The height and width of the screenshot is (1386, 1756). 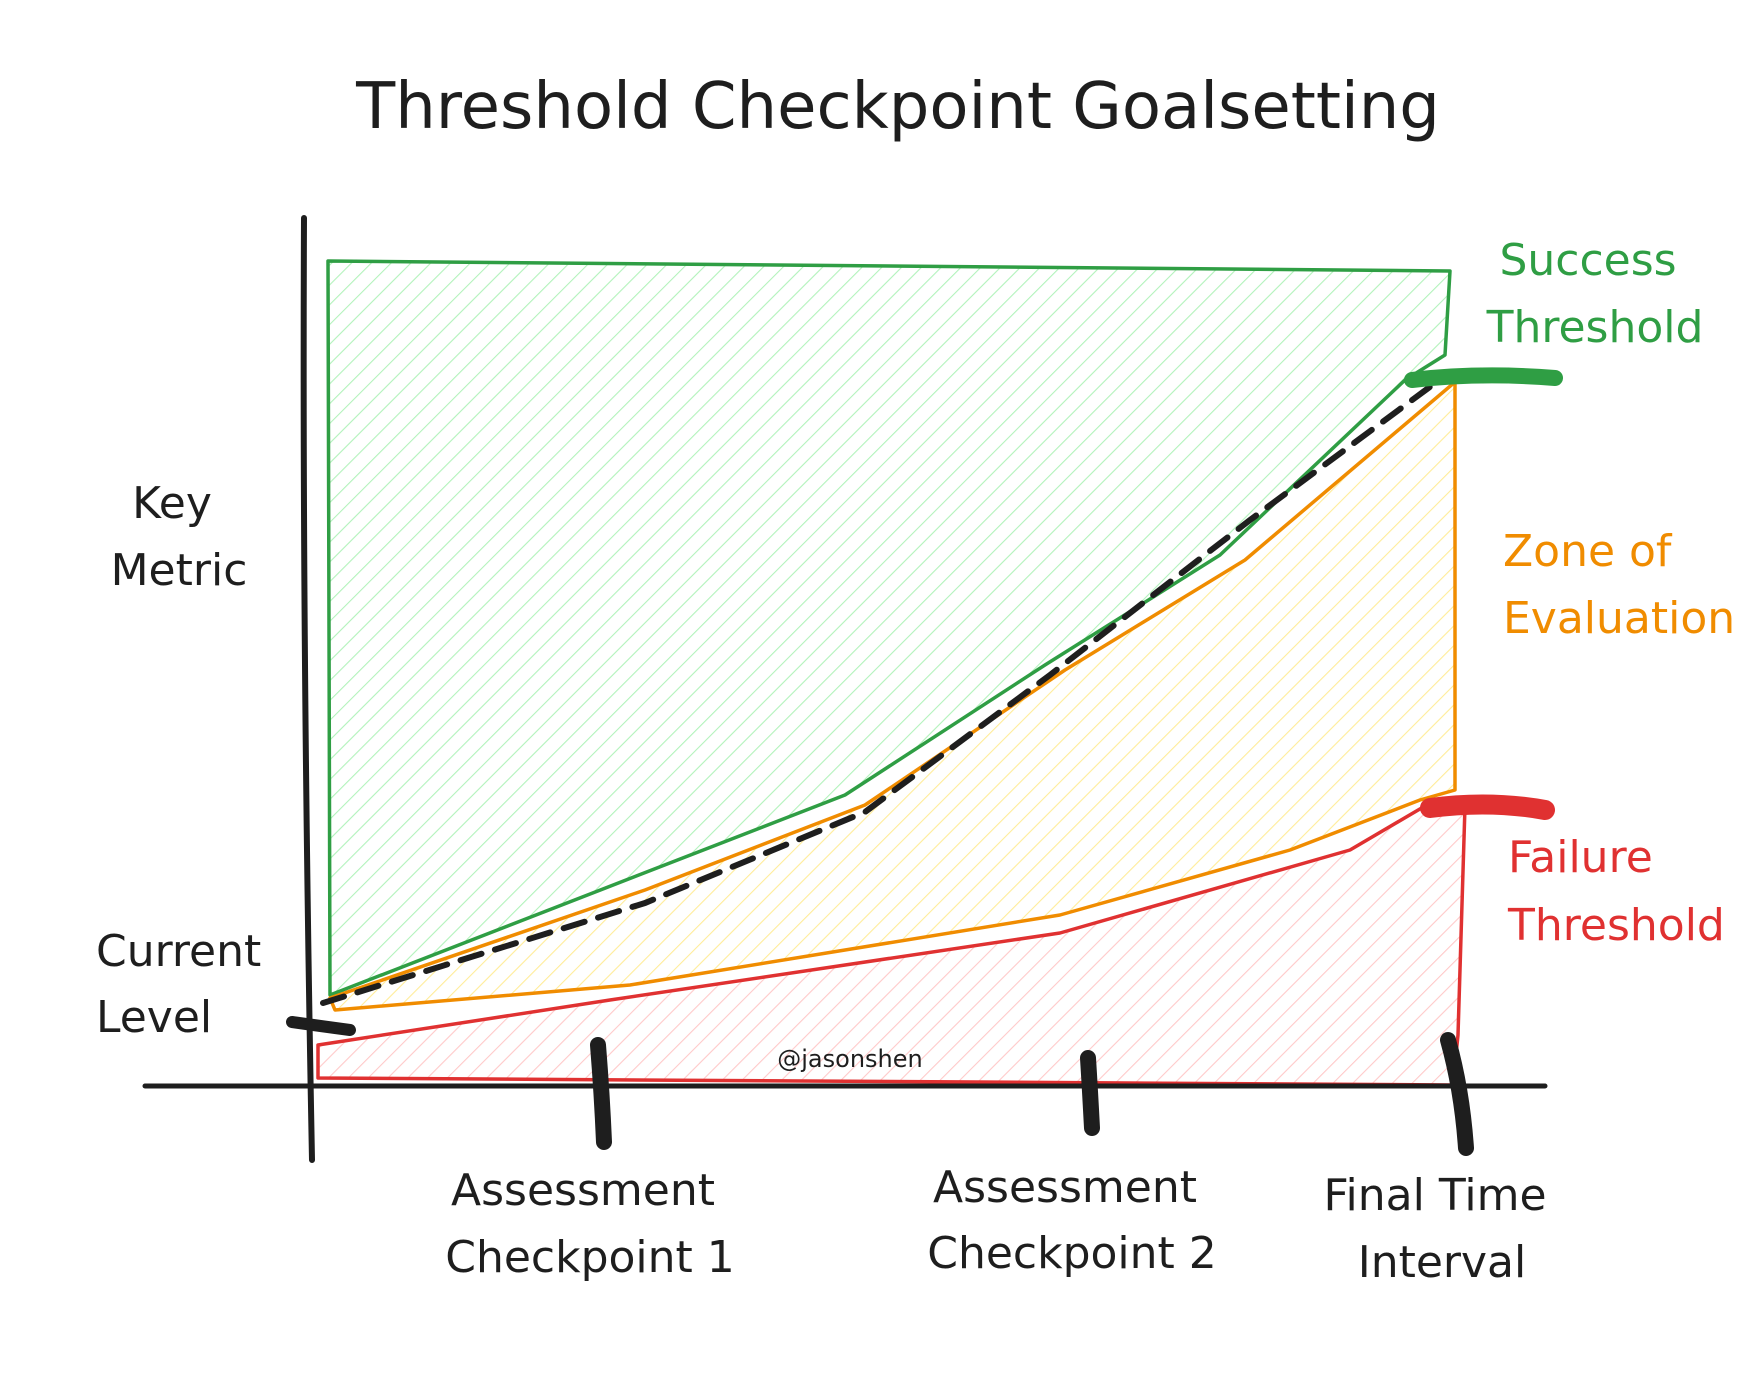 What do you see at coordinates (185, 984) in the screenshot?
I see `current-level-label: Current Level` at bounding box center [185, 984].